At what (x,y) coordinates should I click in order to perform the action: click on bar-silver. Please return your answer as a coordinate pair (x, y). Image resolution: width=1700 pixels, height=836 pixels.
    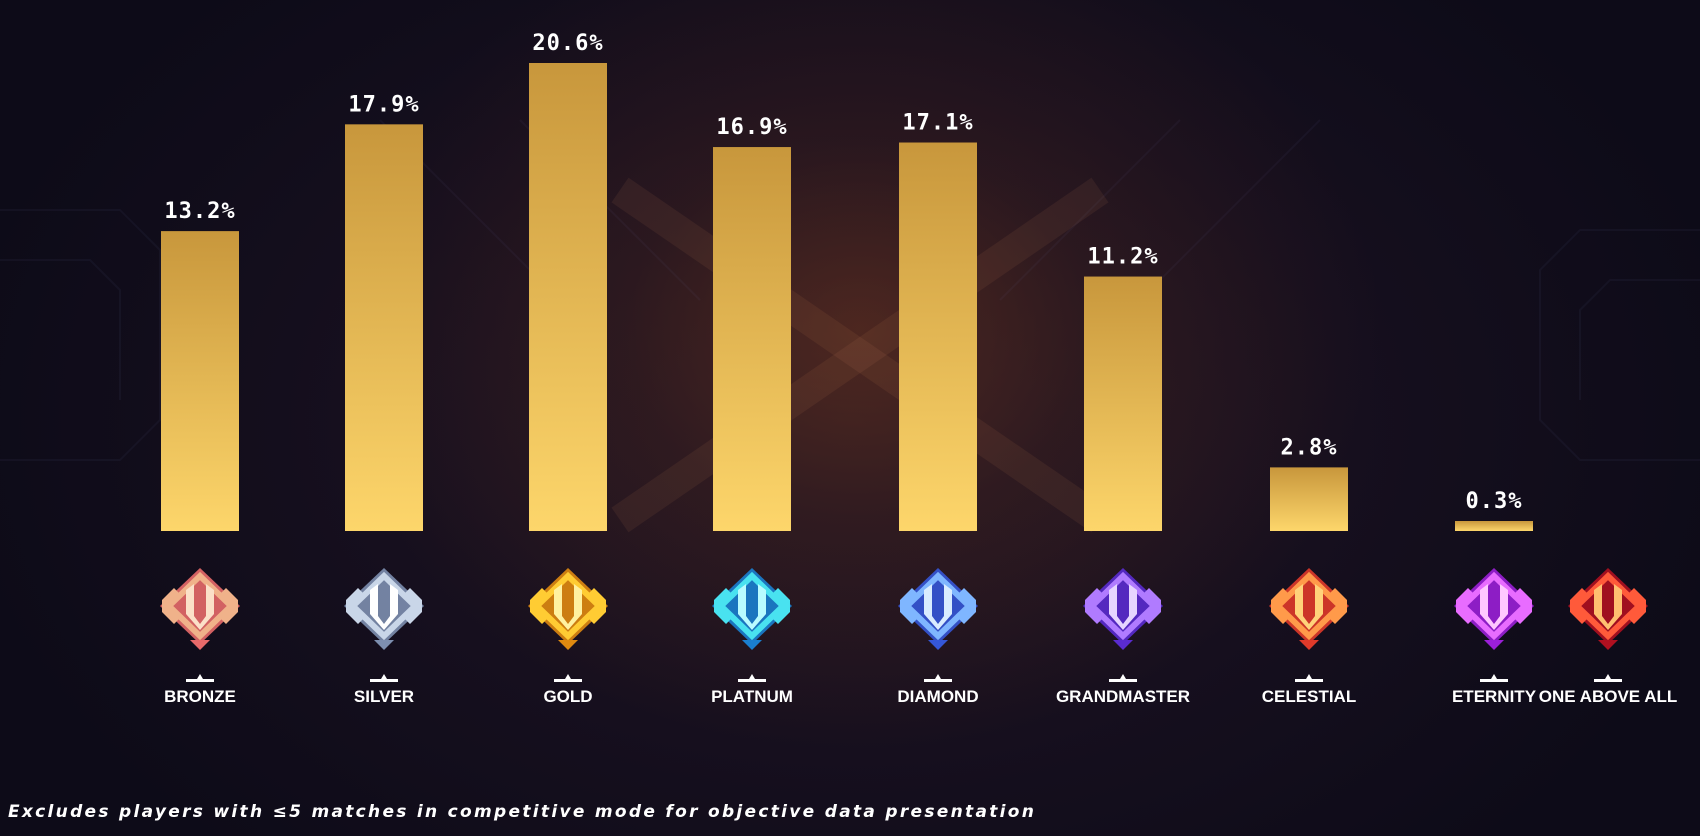
    Looking at the image, I should click on (384, 327).